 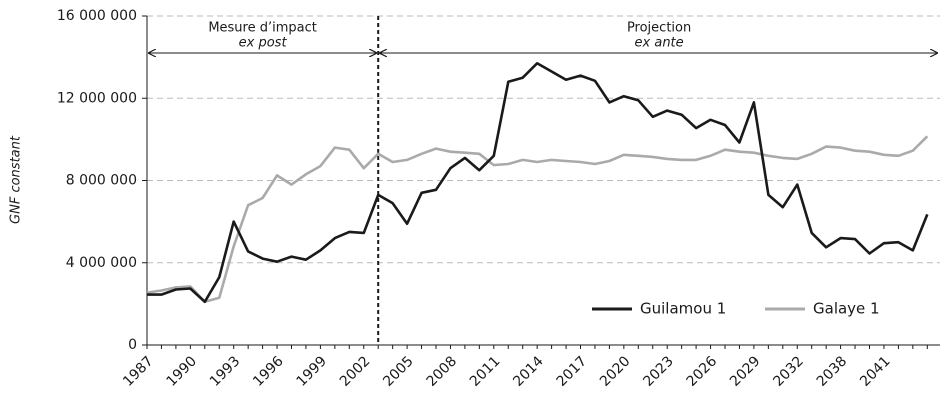 I want to click on x-tick-label: 2026, so click(x=702, y=371).